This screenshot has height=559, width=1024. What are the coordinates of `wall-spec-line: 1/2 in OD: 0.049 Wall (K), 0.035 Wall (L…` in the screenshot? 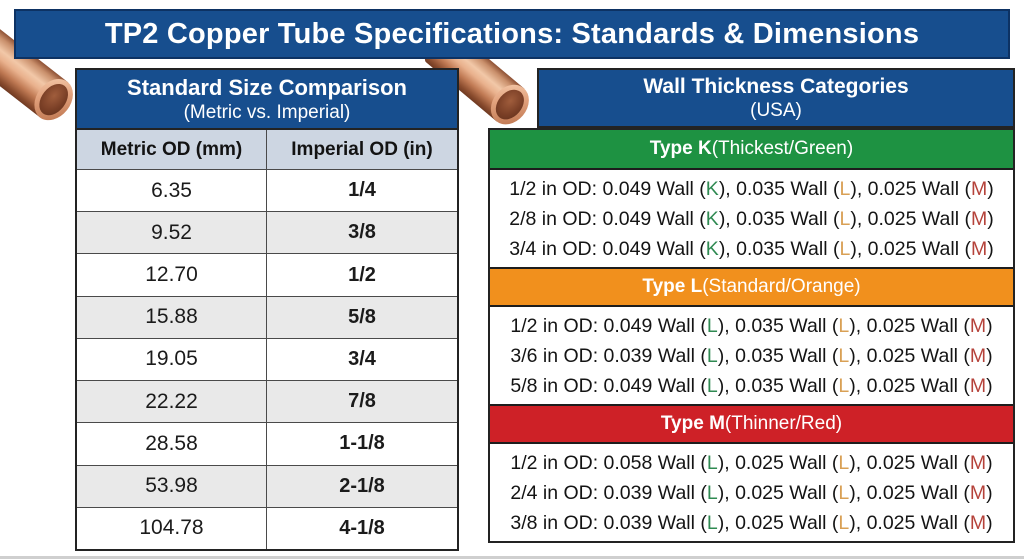 It's located at (751, 189).